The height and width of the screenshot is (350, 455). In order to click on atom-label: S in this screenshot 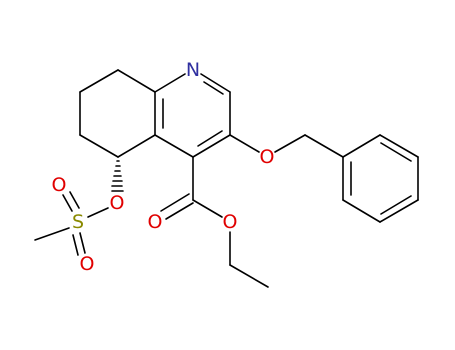, I will do `click(78, 222)`.